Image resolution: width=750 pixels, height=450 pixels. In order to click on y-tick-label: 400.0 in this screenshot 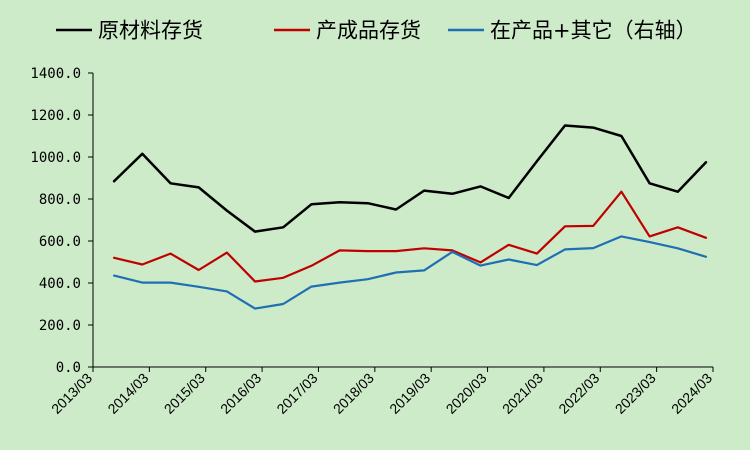, I will do `click(60, 284)`.